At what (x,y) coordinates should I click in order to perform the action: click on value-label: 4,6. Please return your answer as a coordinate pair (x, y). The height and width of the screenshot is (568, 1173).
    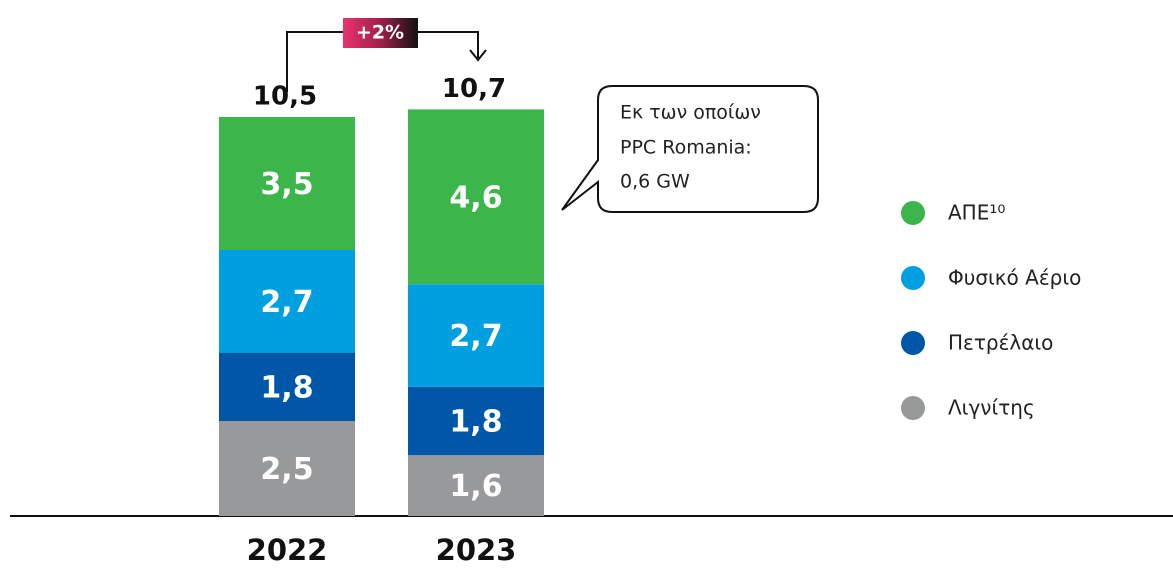
    Looking at the image, I should click on (475, 197).